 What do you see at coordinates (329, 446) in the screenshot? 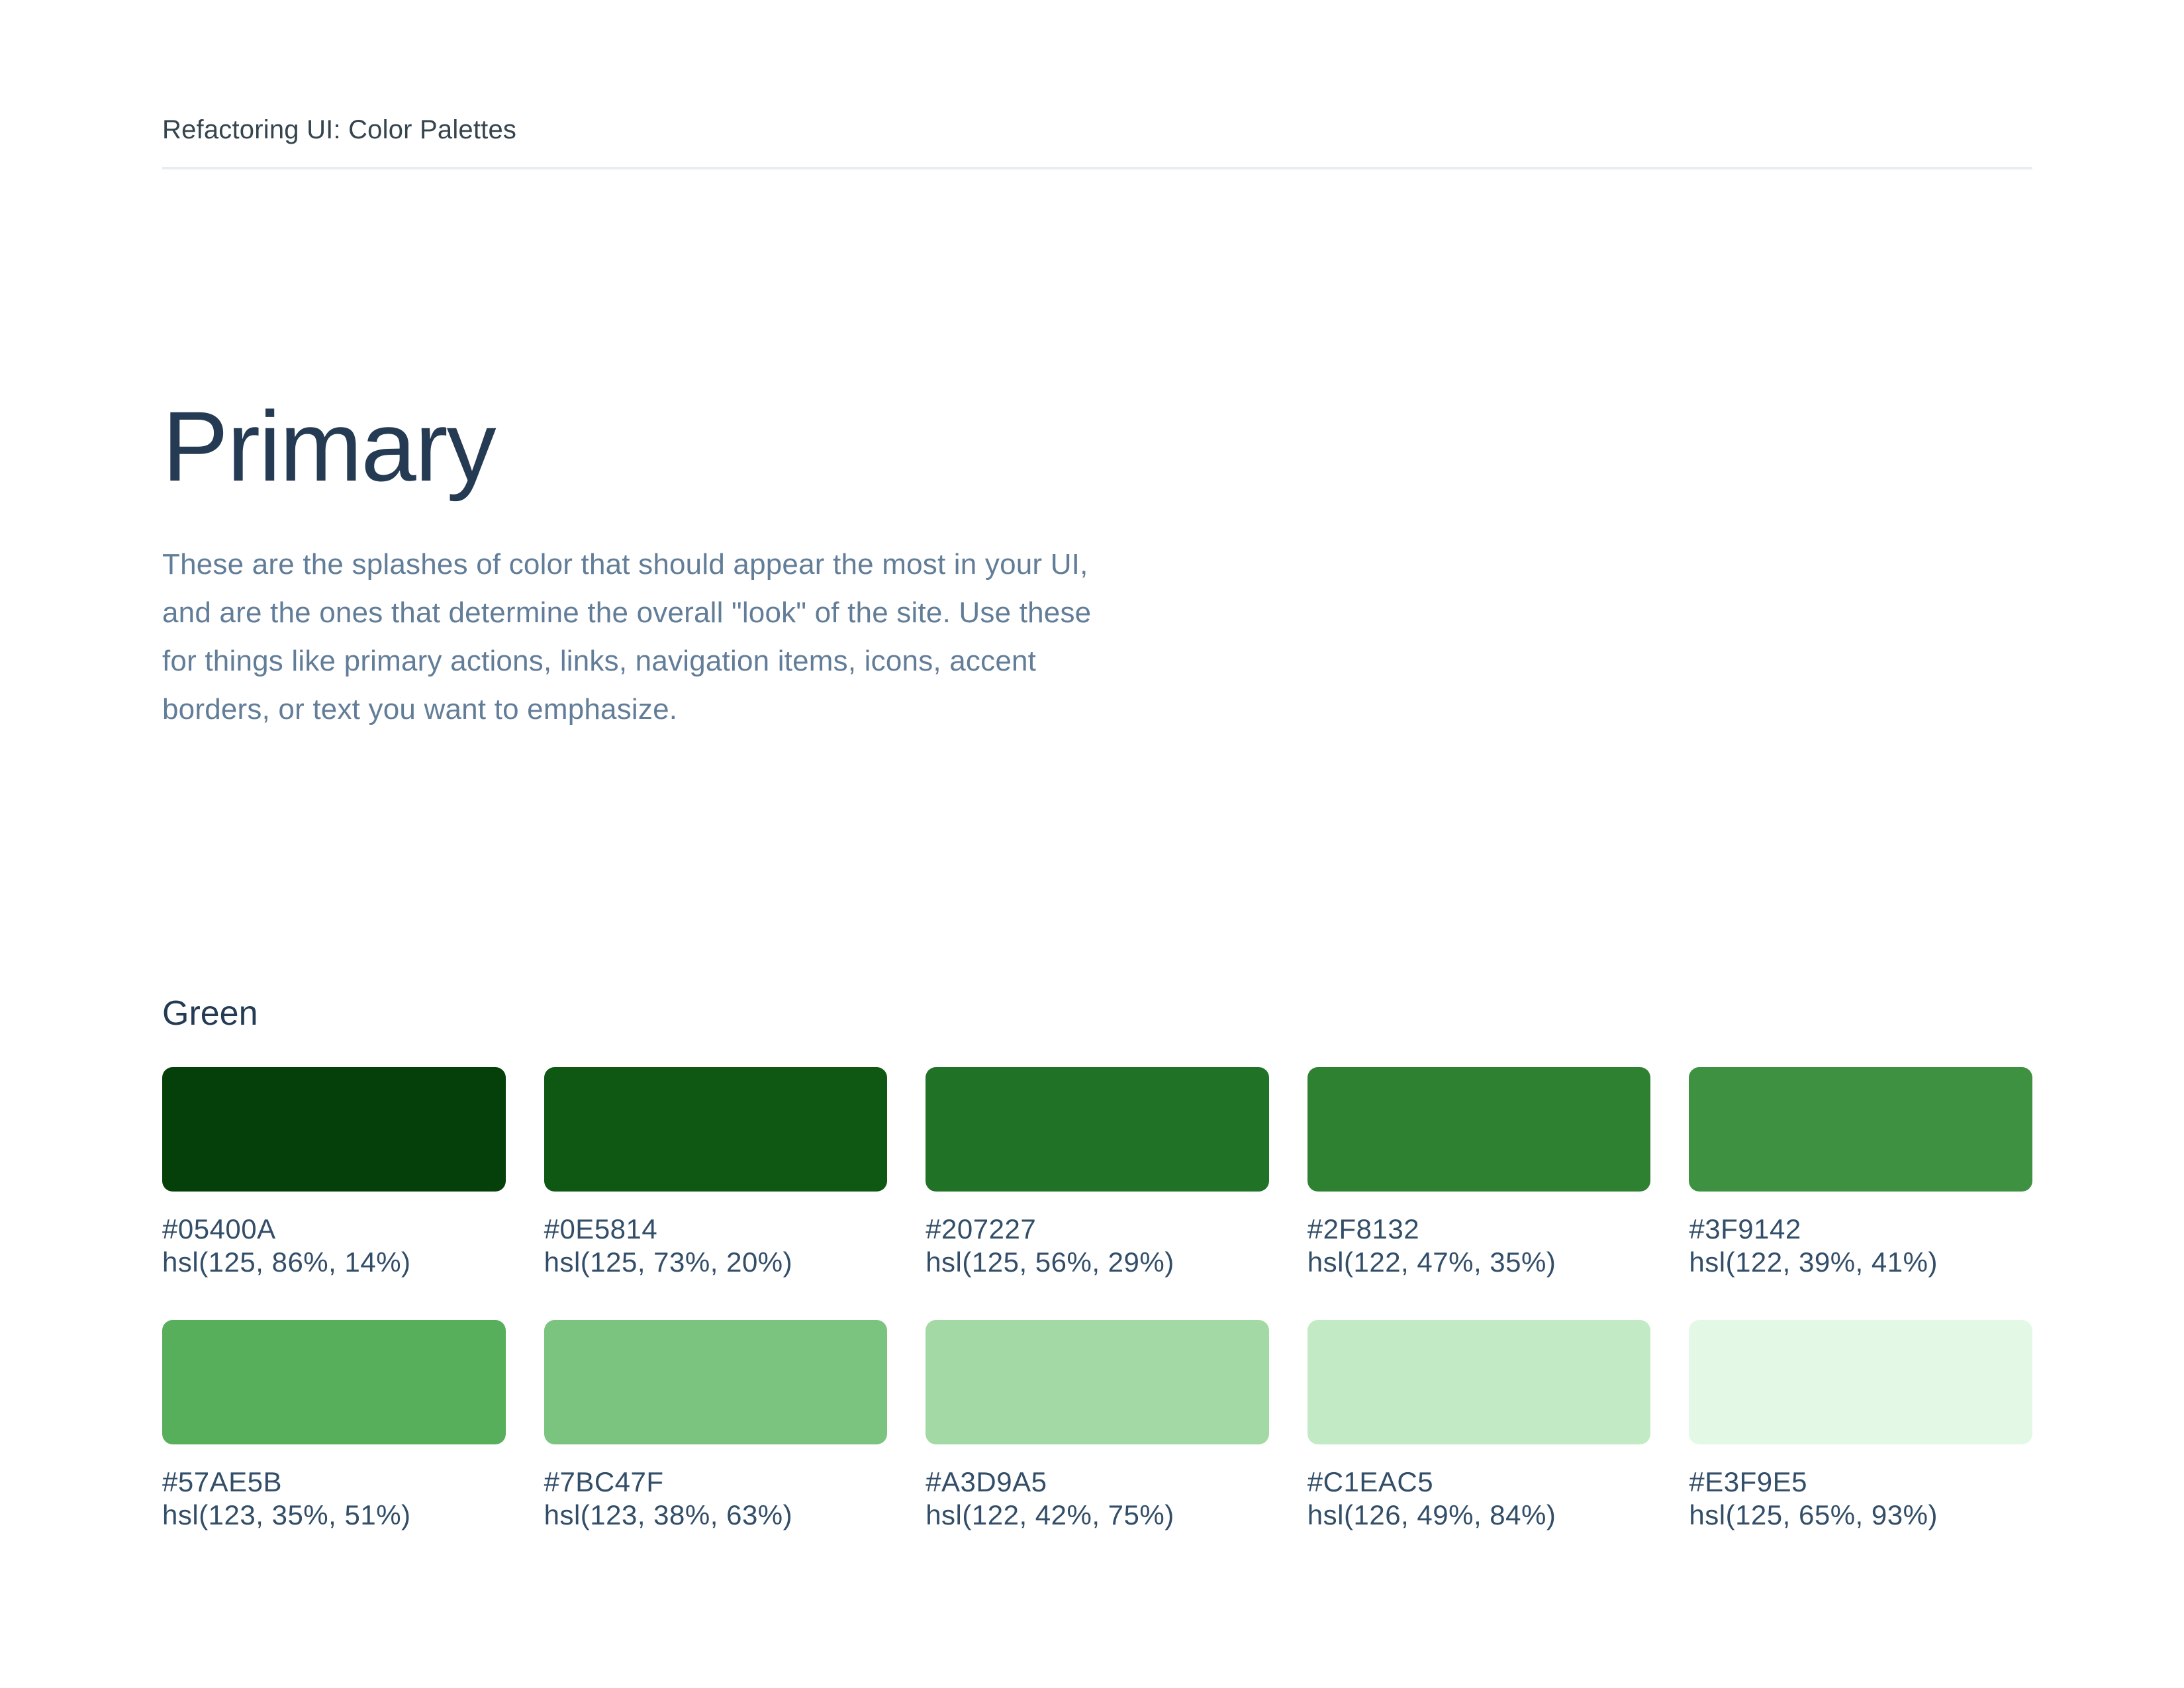
I see `section-title: Primary` at bounding box center [329, 446].